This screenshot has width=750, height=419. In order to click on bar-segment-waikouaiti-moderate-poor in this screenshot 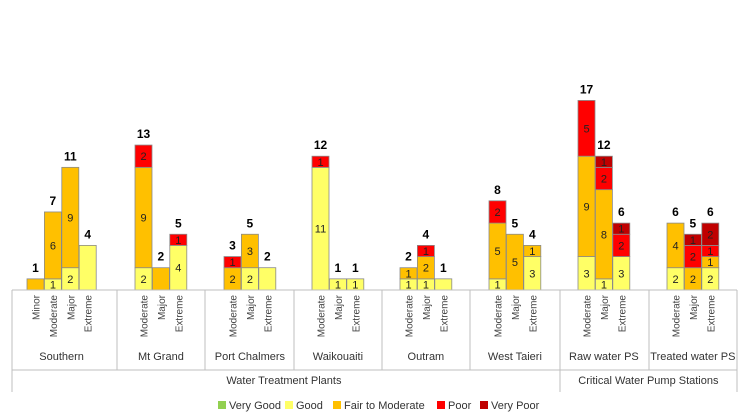, I will do `click(320, 161)`.